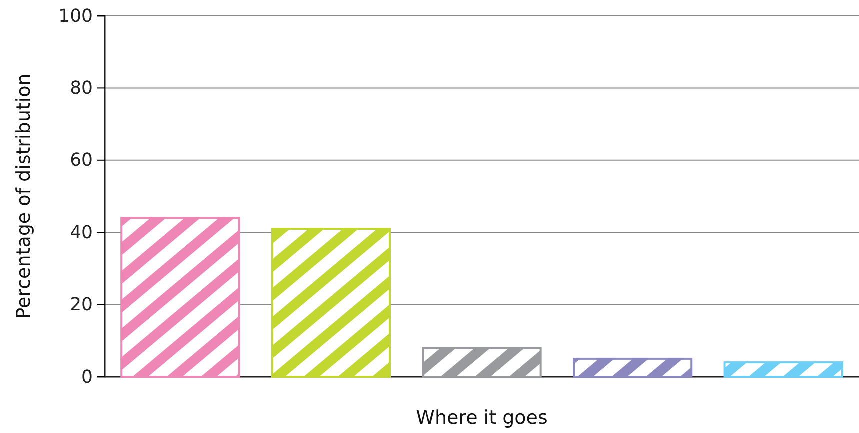 This screenshot has width=859, height=433. I want to click on x-axis-title: Where it goes, so click(482, 418).